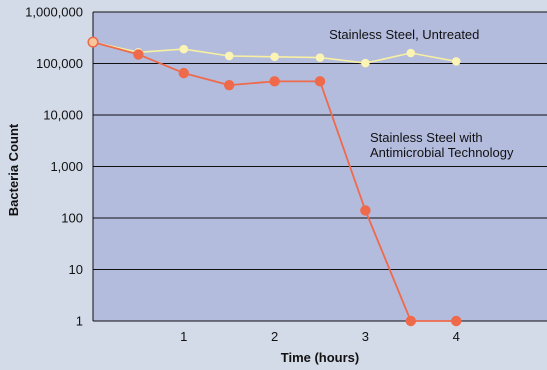  I want to click on x-tick-label: 2, so click(274, 336).